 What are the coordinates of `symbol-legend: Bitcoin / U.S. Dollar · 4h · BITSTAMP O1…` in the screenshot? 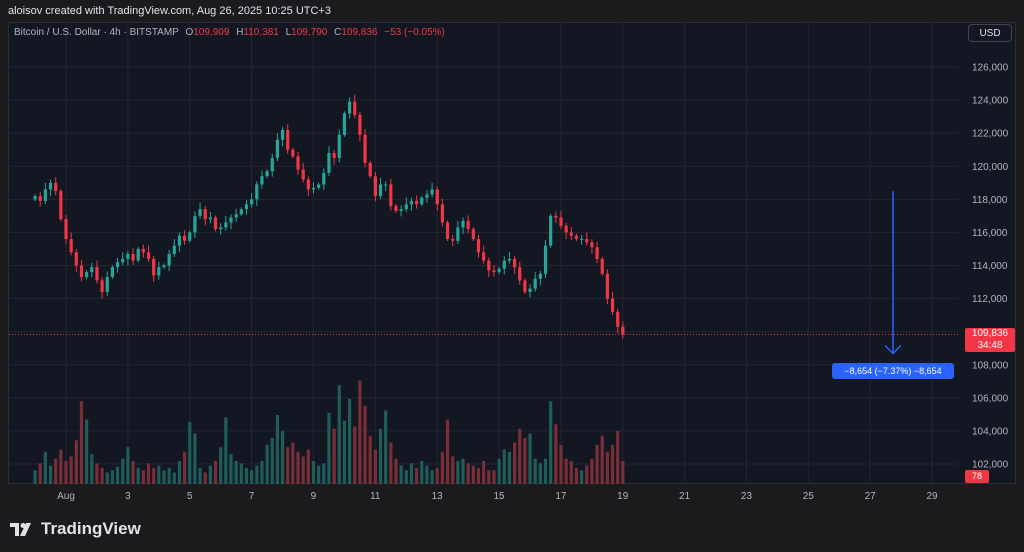 It's located at (229, 32).